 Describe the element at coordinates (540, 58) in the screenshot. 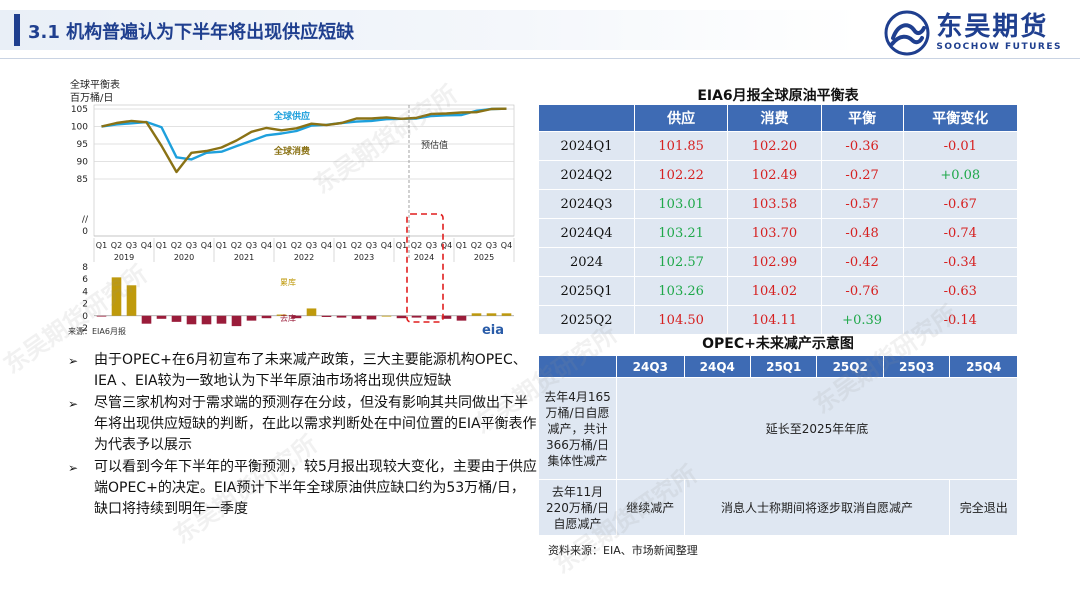

I see `header-divider` at that location.